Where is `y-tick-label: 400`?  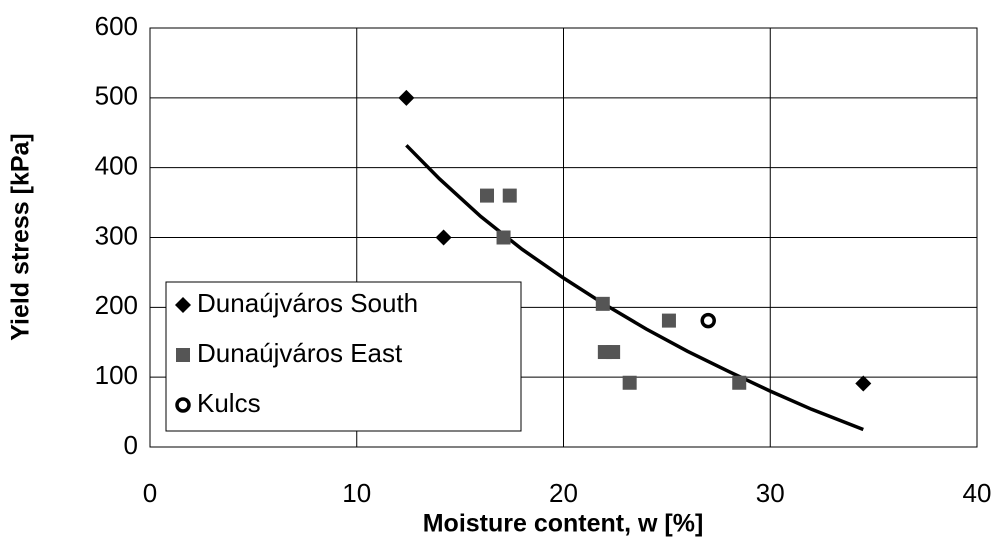
y-tick-label: 400 is located at coordinates (116, 166).